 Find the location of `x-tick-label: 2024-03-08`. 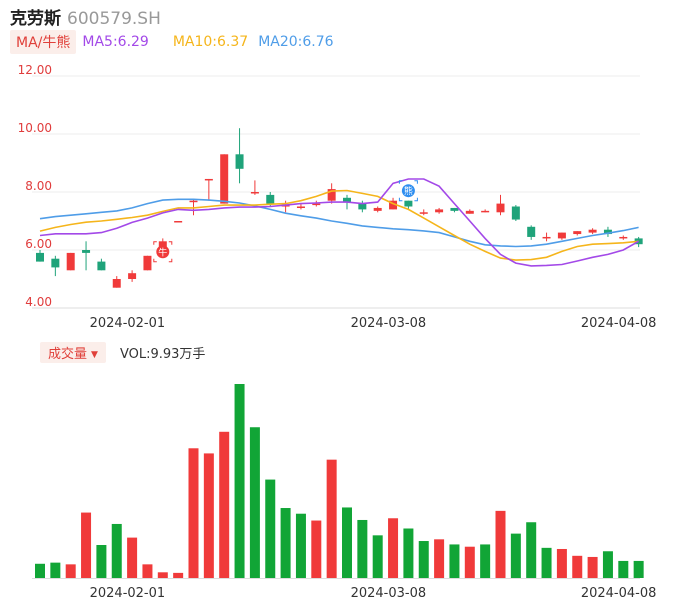

x-tick-label: 2024-03-08 is located at coordinates (389, 323).